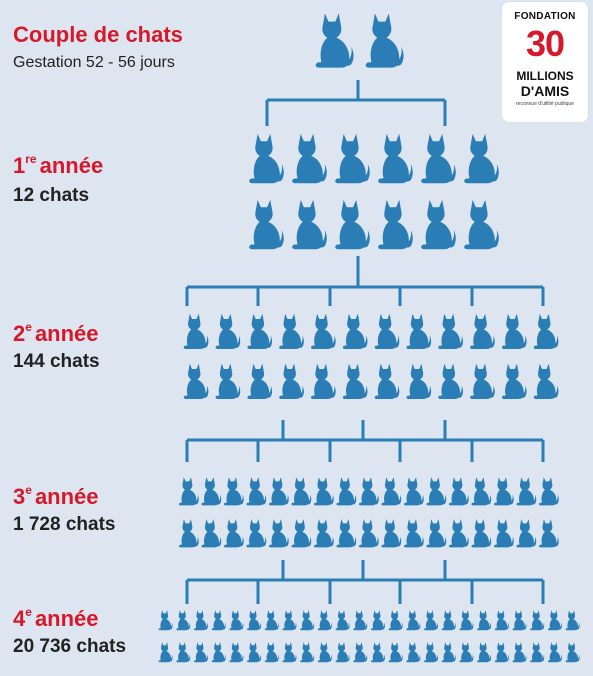 The image size is (593, 676). What do you see at coordinates (545, 43) in the screenshot?
I see `logo-number: 30` at bounding box center [545, 43].